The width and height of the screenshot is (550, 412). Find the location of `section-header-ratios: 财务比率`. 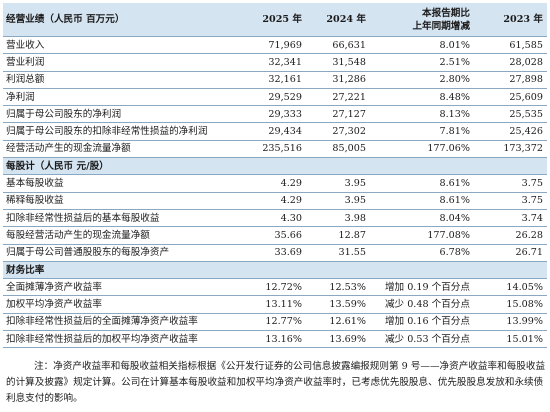

section-header-ratios: 财务比率 is located at coordinates (275, 270).